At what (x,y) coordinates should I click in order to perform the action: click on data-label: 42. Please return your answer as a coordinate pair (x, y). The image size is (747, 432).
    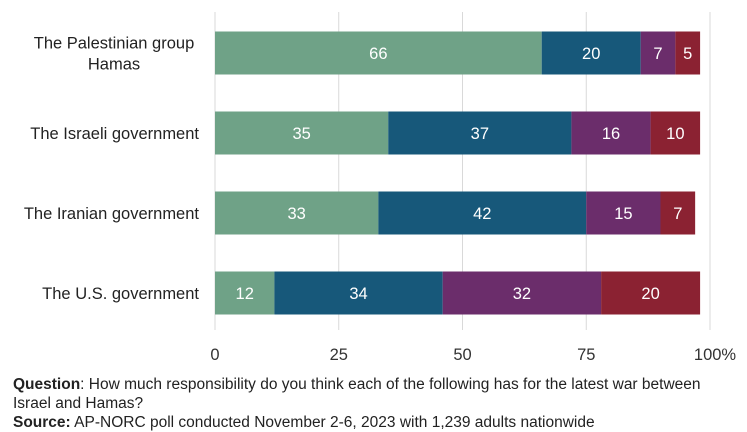
    Looking at the image, I should click on (482, 214).